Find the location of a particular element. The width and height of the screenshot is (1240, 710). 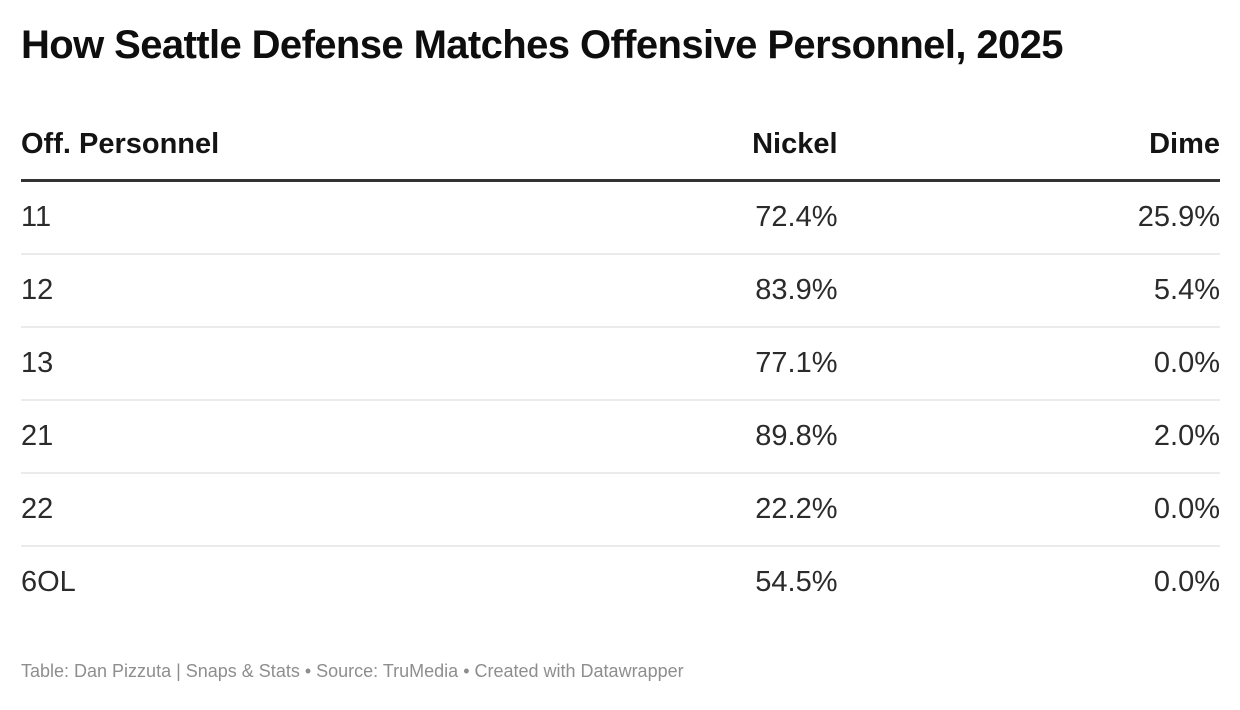

cell-personnel: 13 is located at coordinates (291, 364).